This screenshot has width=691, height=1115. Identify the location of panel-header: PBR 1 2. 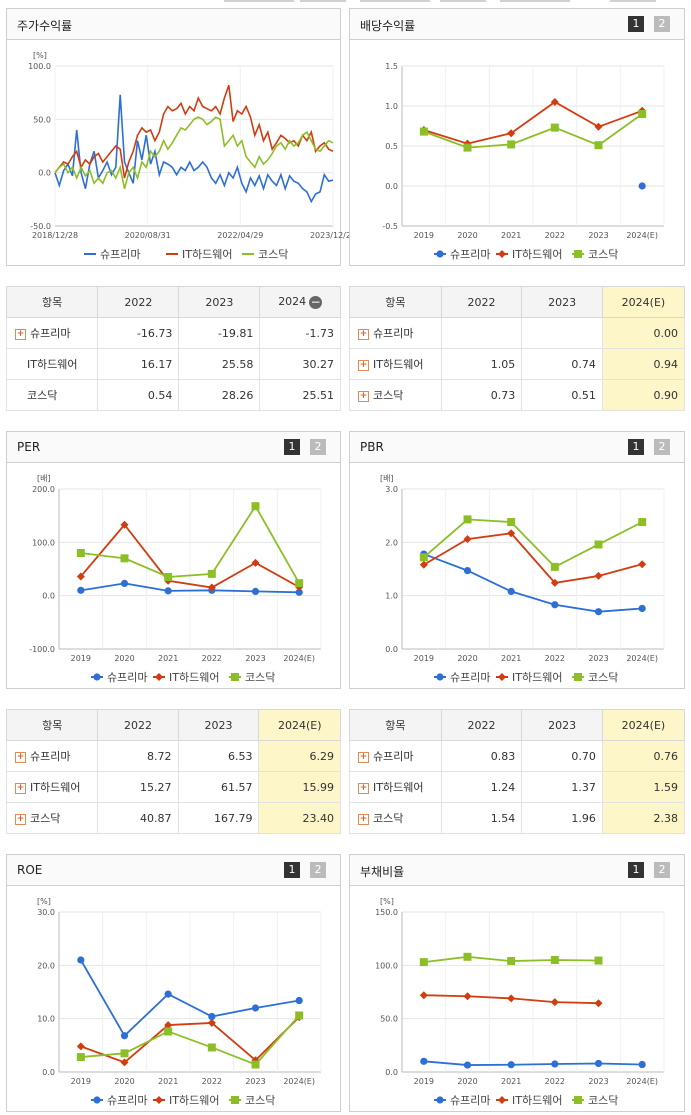
(517, 447).